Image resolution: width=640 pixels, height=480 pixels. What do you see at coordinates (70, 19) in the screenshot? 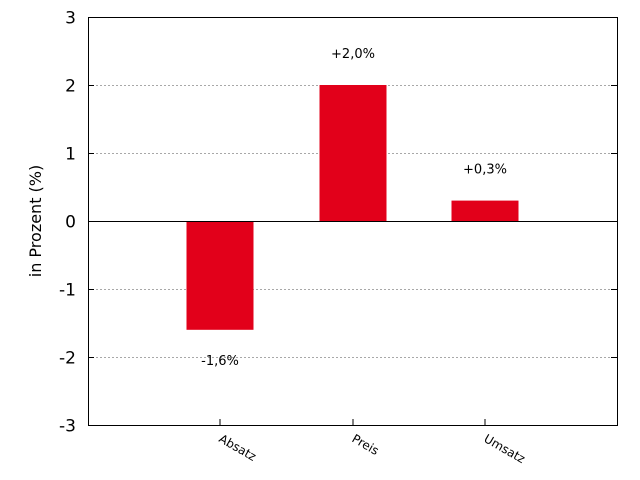
I see `y-tick-label: 3` at bounding box center [70, 19].